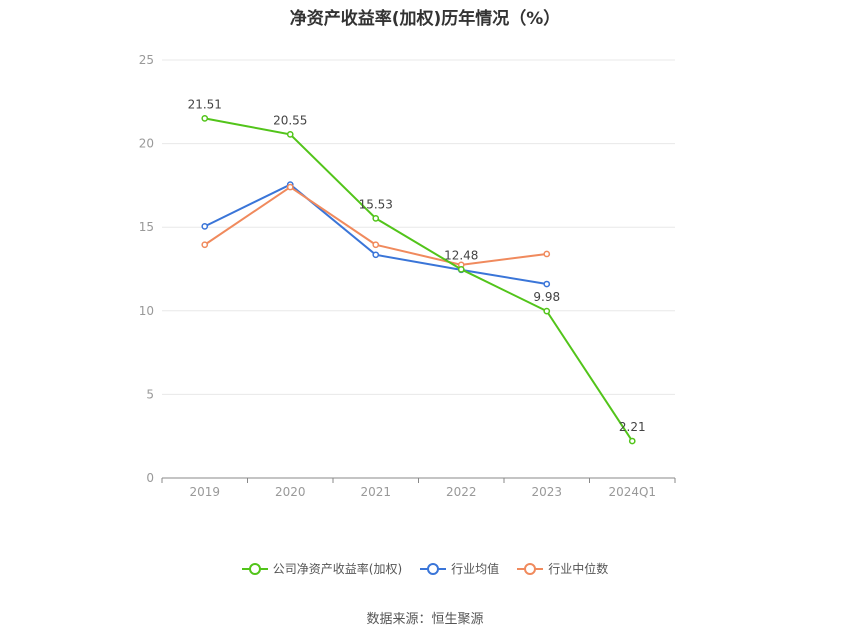 The height and width of the screenshot is (637, 850). What do you see at coordinates (375, 492) in the screenshot?
I see `x-tick-label: 2021` at bounding box center [375, 492].